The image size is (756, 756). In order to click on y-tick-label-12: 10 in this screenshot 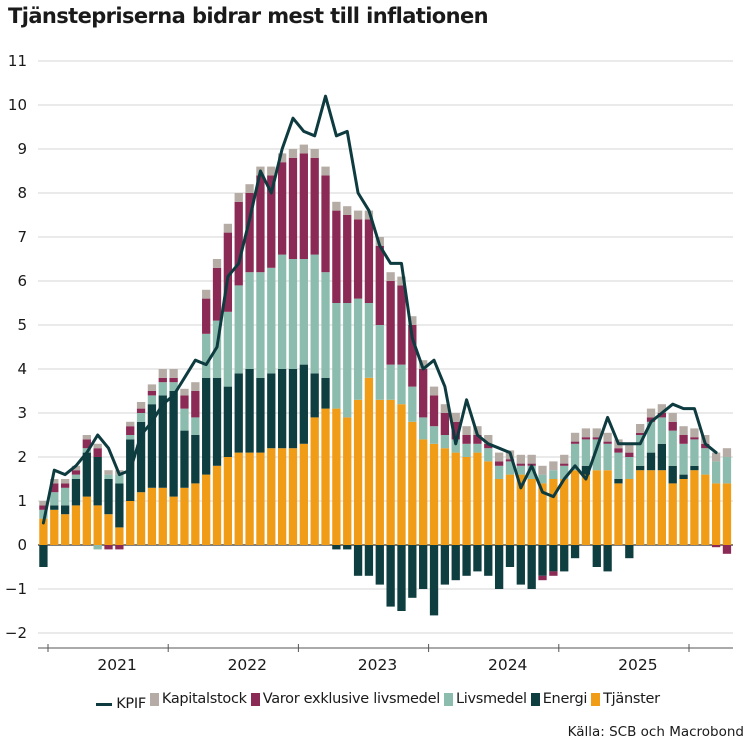, I will do `click(17, 105)`.